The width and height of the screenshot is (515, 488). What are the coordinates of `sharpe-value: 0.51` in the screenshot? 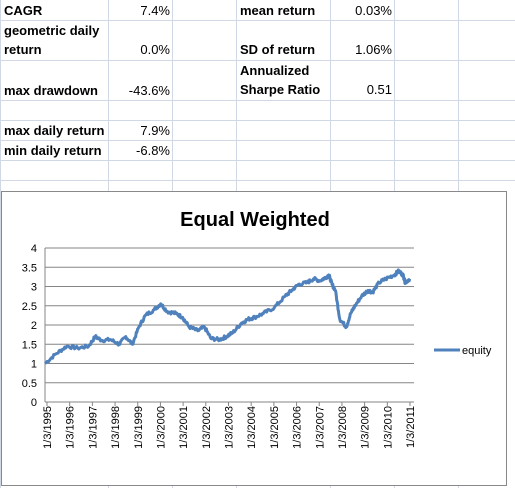 It's located at (379, 89).